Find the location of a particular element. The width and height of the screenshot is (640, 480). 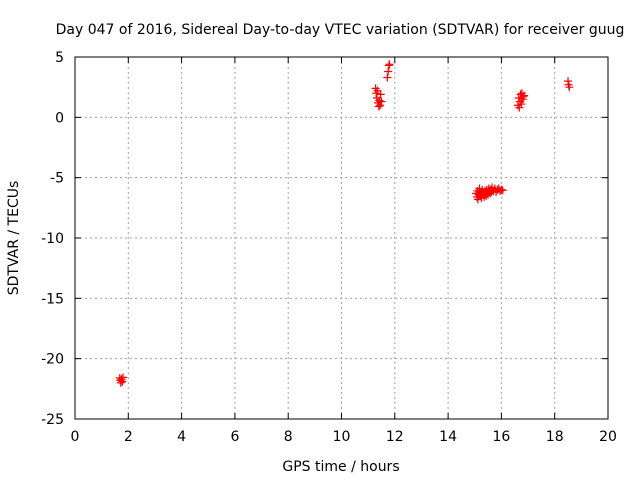

x-tick-label: 16 is located at coordinates (501, 437).